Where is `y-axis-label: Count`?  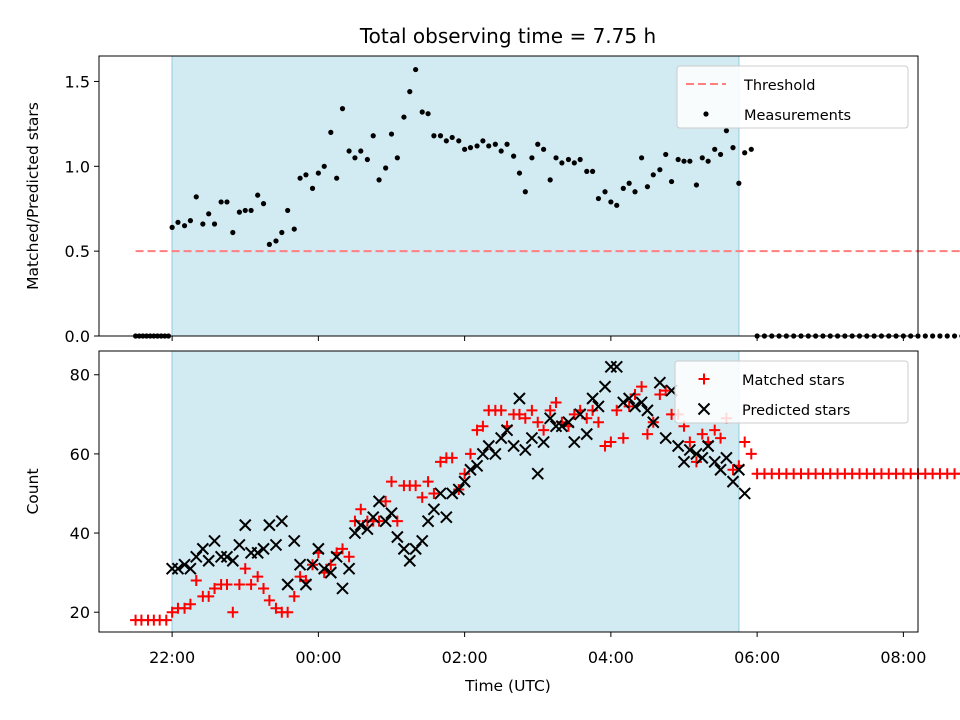
y-axis-label: Count is located at coordinates (33, 491).